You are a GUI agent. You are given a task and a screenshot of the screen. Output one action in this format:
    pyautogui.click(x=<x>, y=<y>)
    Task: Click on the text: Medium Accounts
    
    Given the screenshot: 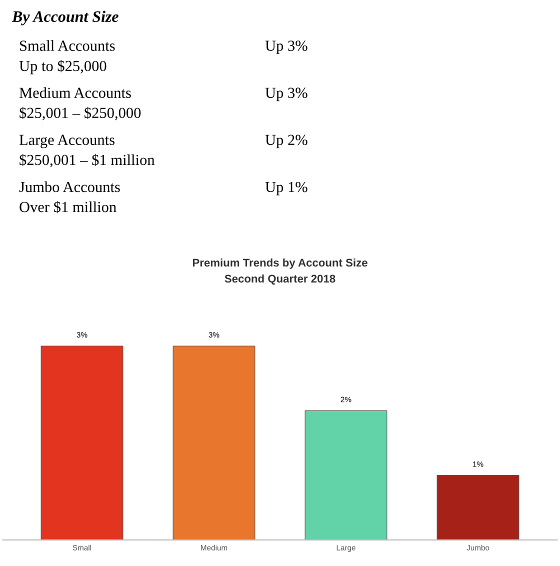 What is the action you would take?
    pyautogui.click(x=75, y=92)
    